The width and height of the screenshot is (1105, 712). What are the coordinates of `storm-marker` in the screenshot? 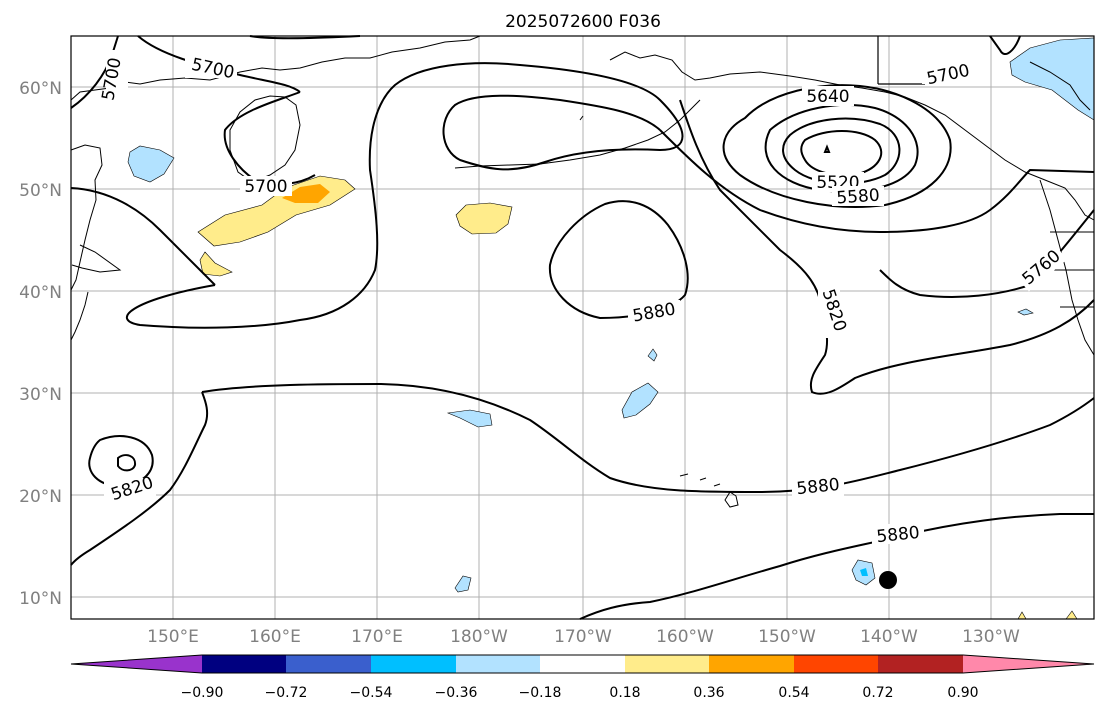 It's located at (888, 580).